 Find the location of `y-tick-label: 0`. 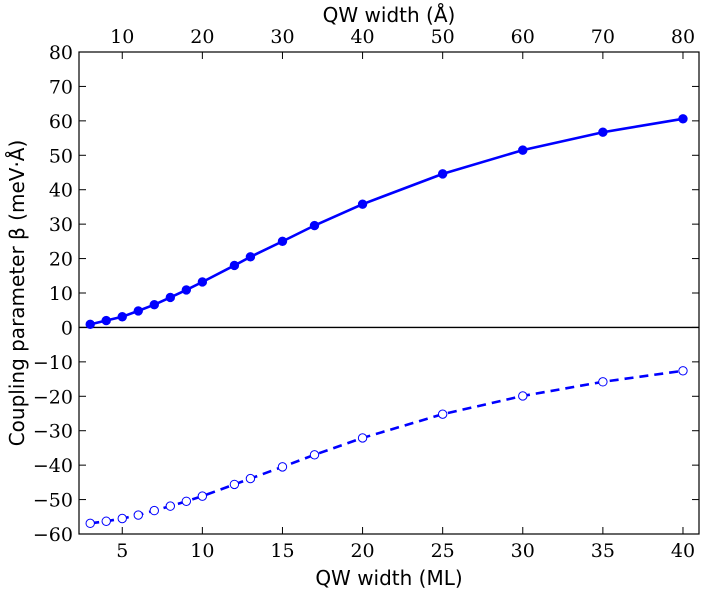

y-tick-label: 0 is located at coordinates (67, 328).